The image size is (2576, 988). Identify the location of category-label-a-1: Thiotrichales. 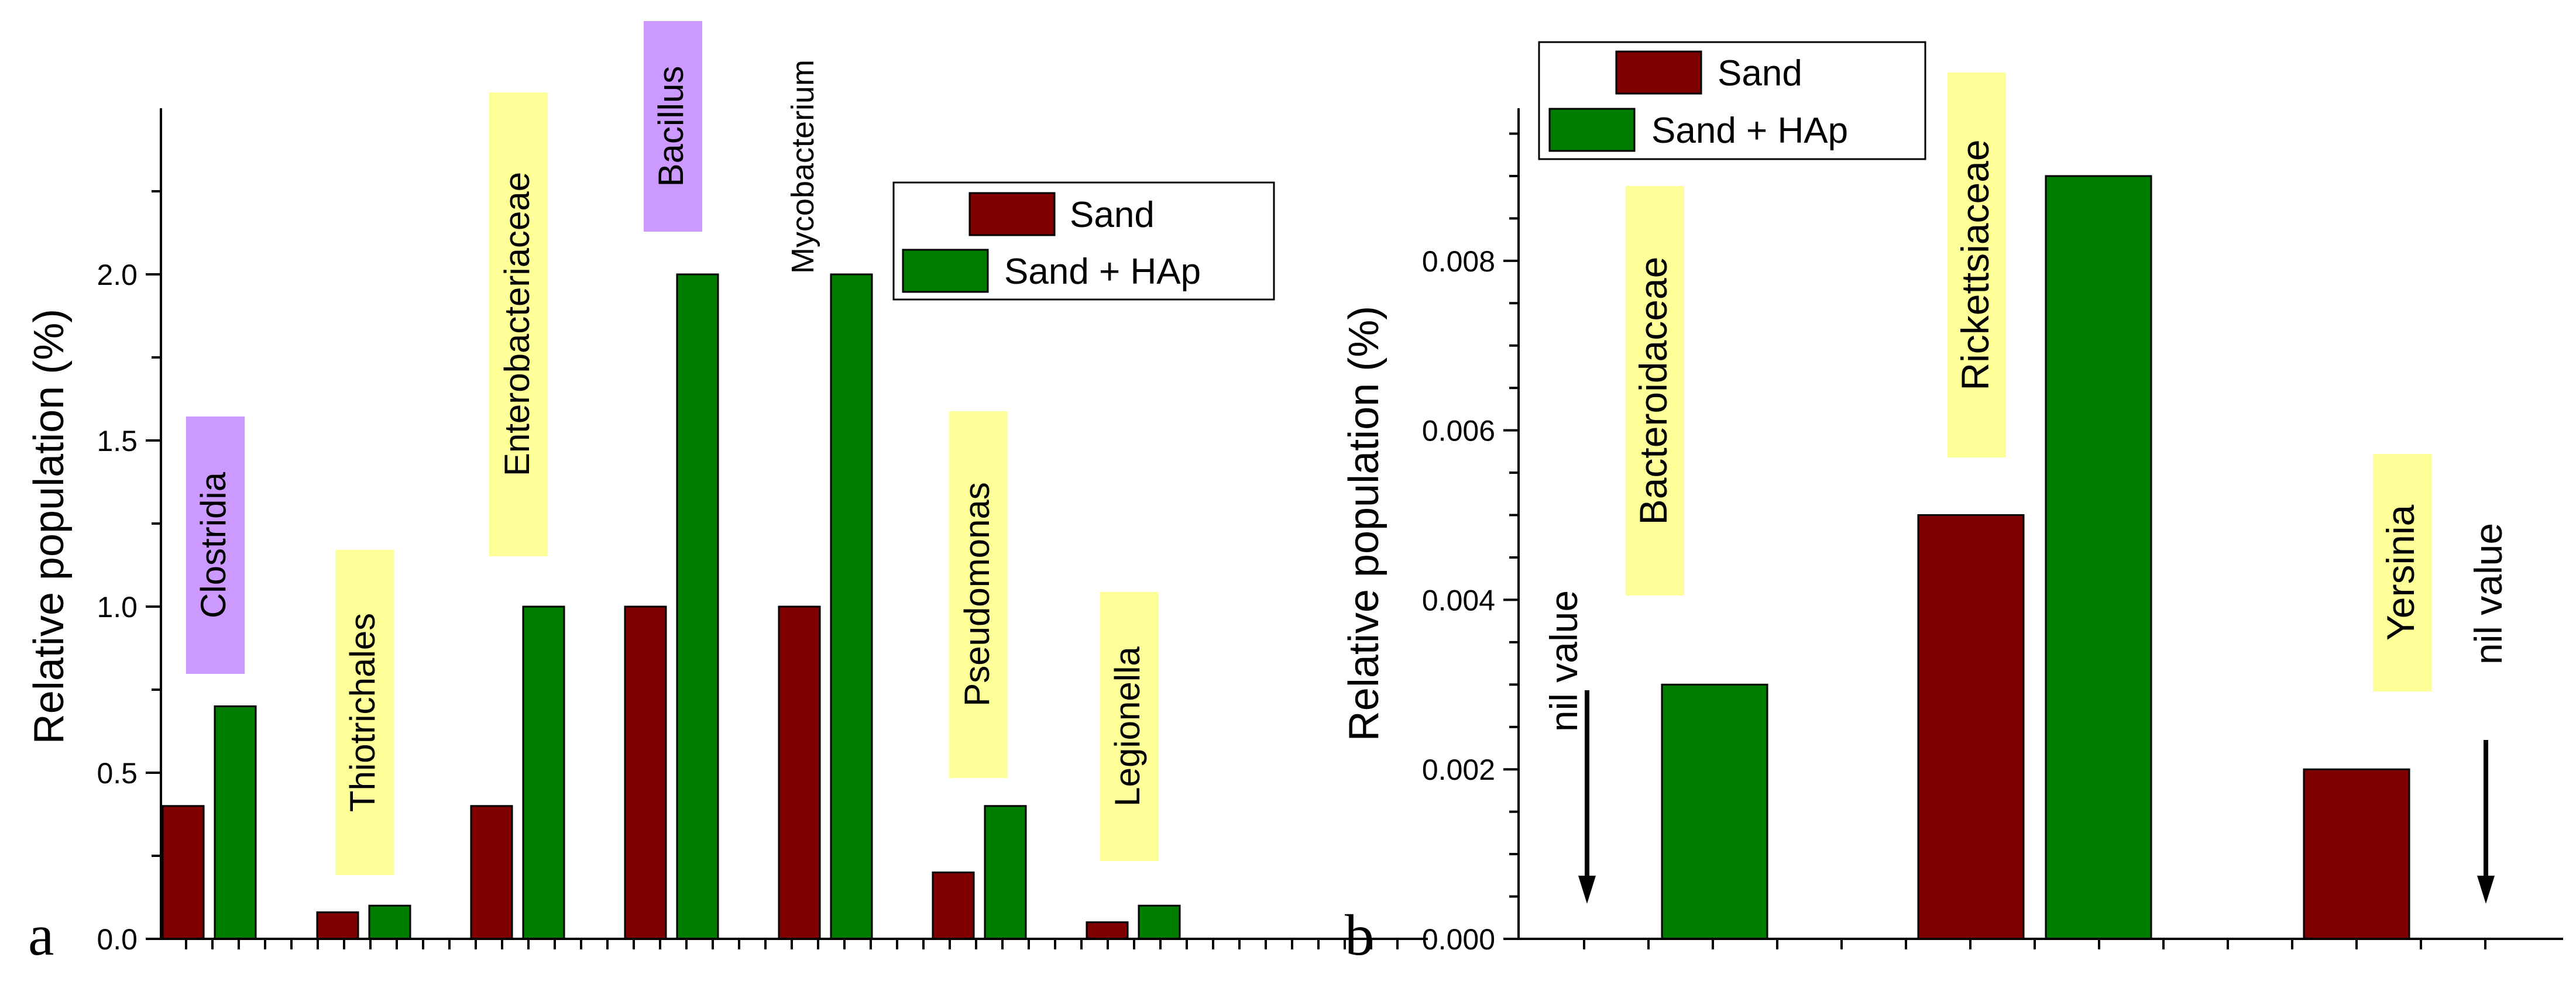
(362, 713).